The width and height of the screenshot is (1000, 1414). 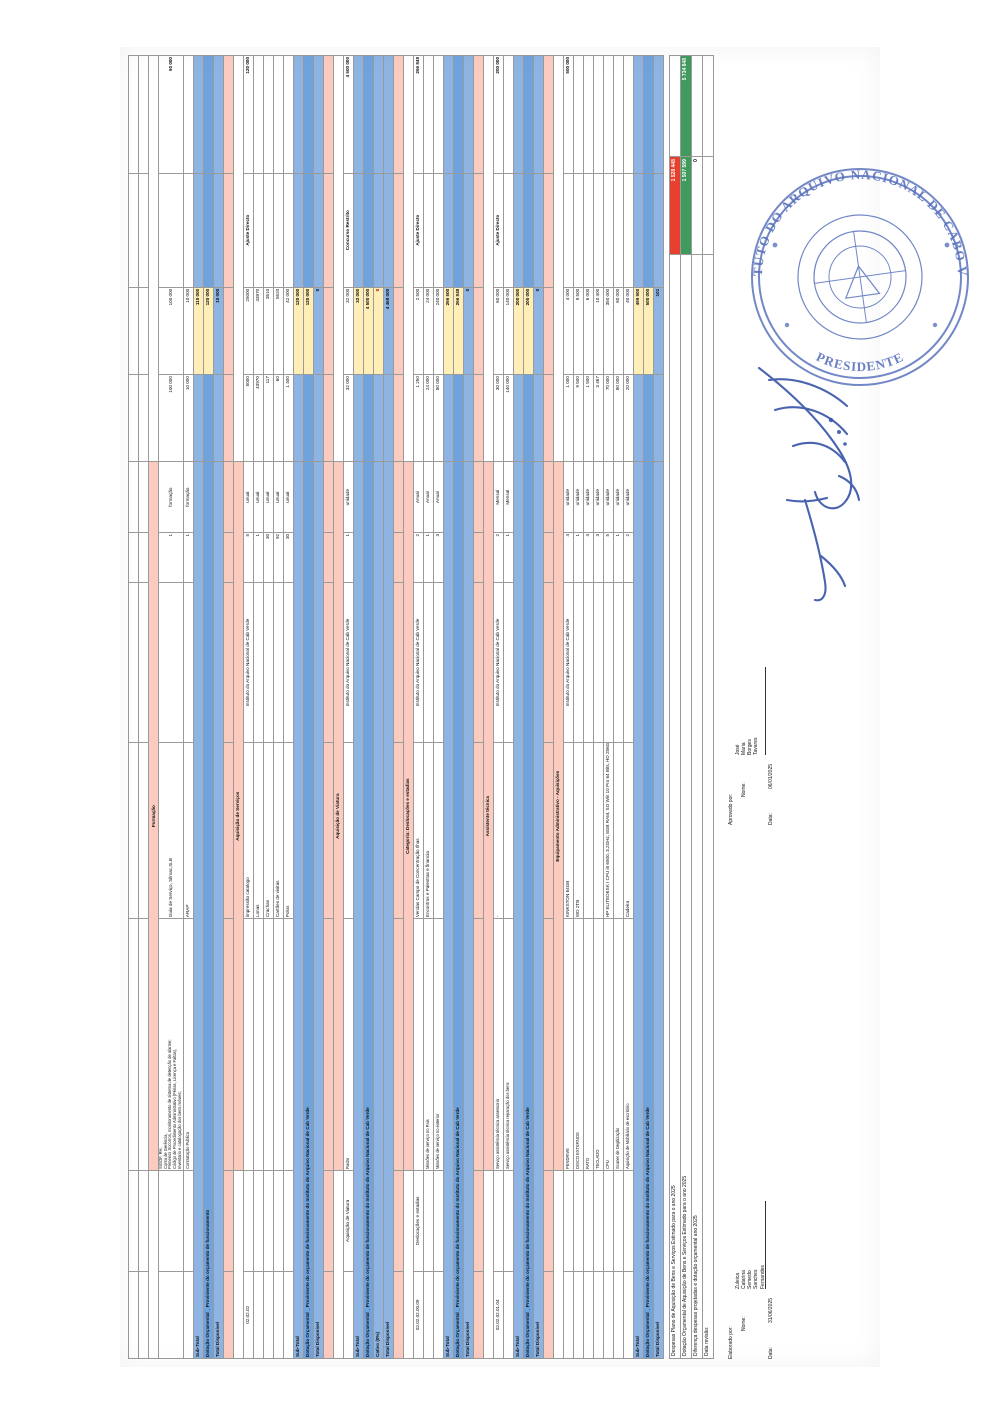 What do you see at coordinates (348, 230) in the screenshot?
I see `cell-procedimento: Concurso Restrito` at bounding box center [348, 230].